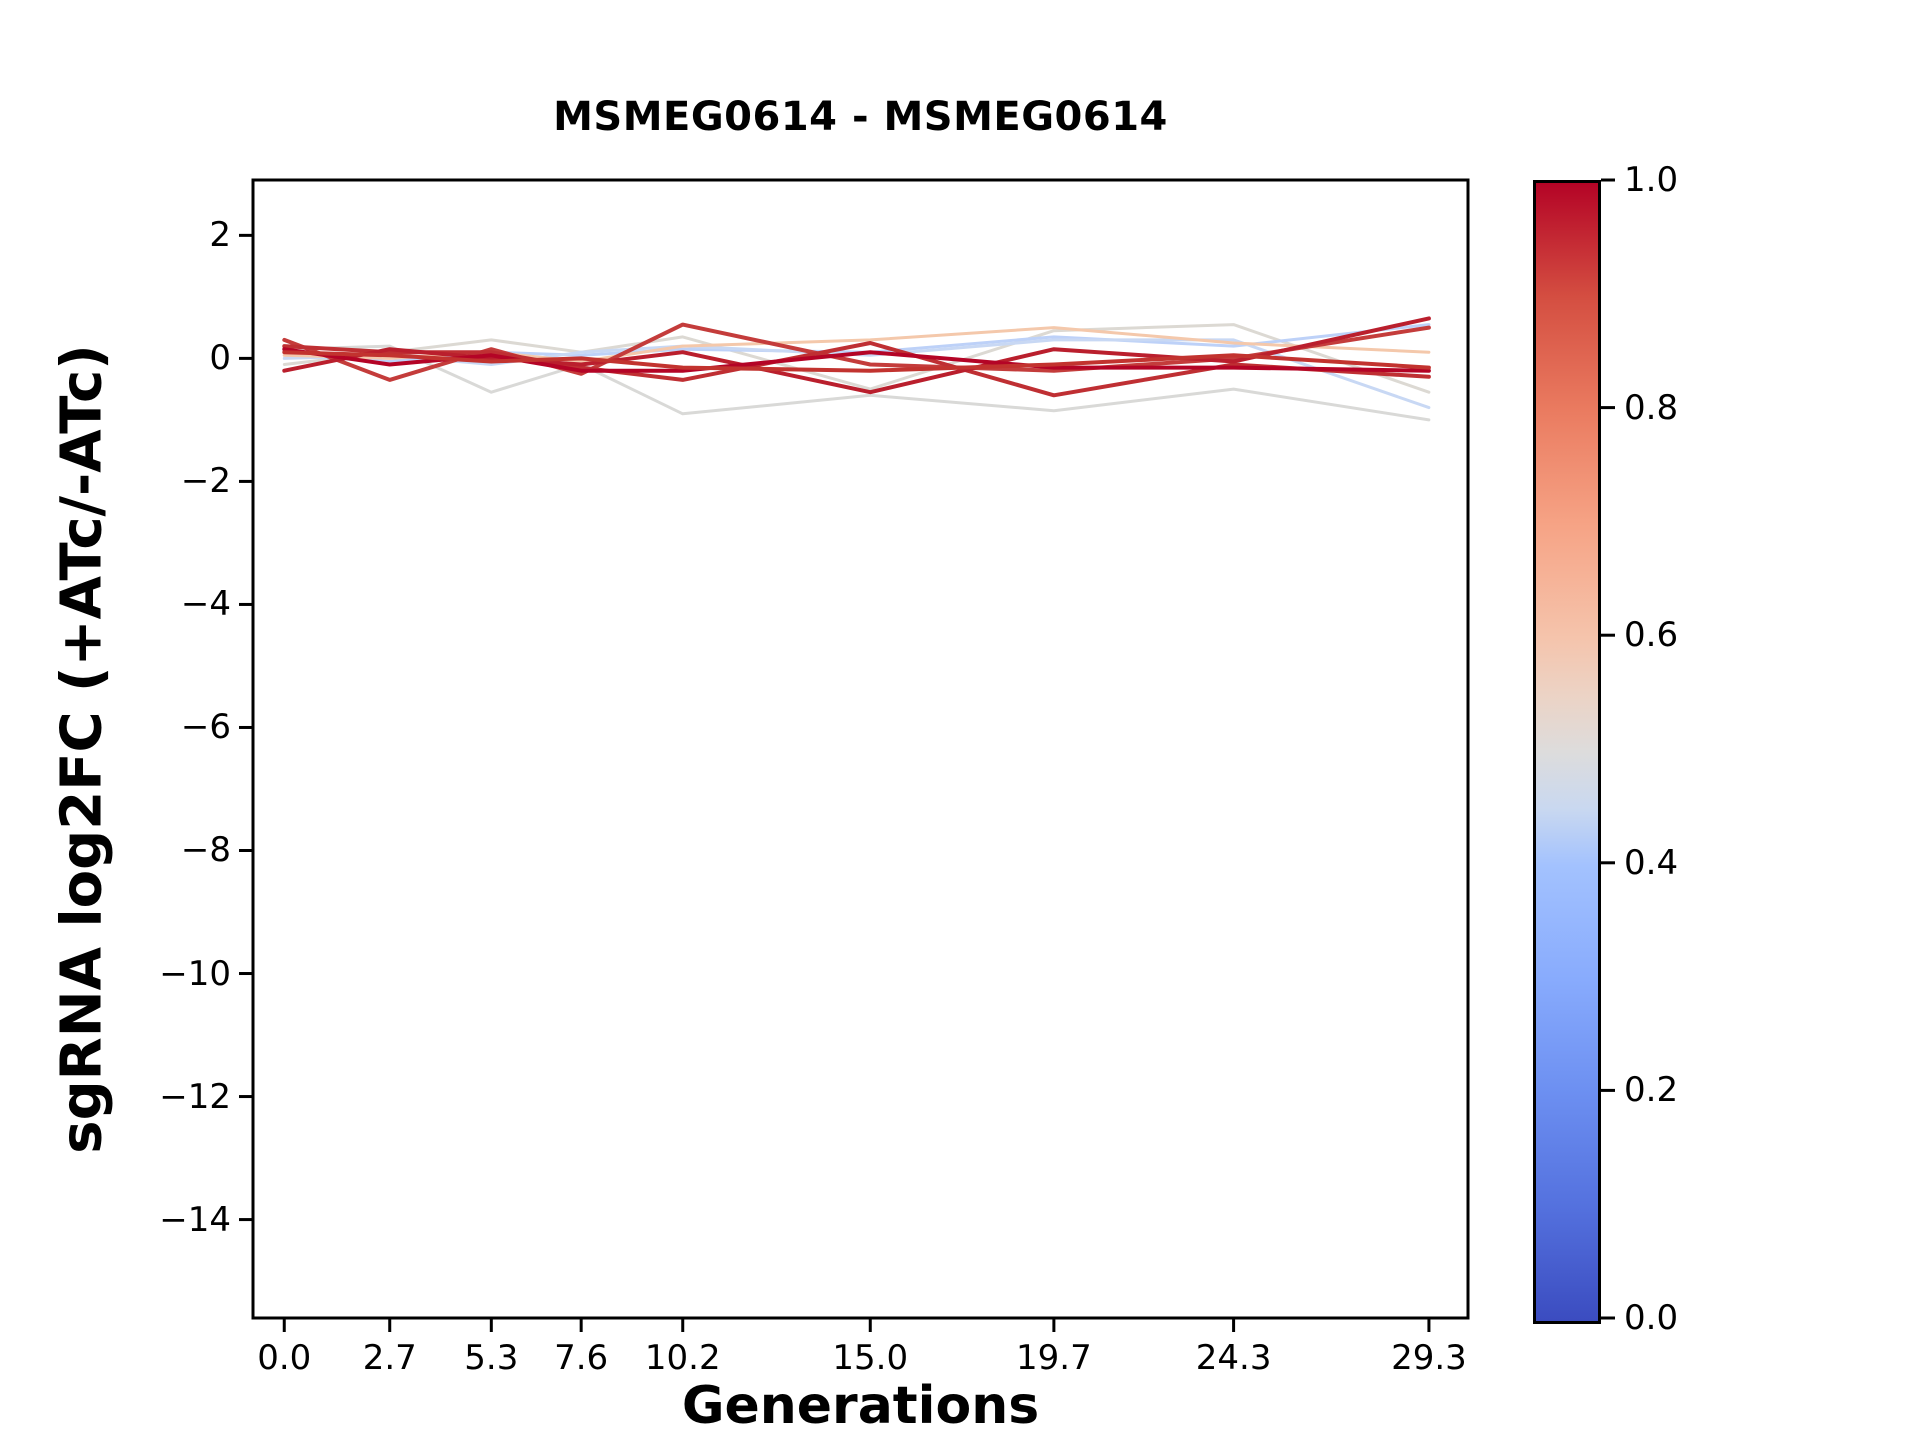 The height and width of the screenshot is (1440, 1920). Describe the element at coordinates (205, 481) in the screenshot. I see `y-tick-label: −2` at that location.